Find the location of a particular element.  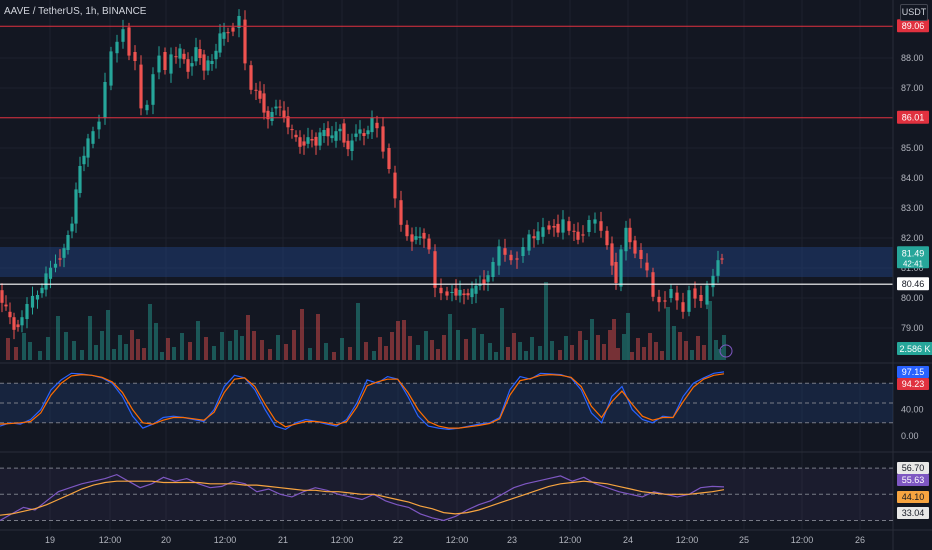

price-axis-bg is located at coordinates (912, 275).